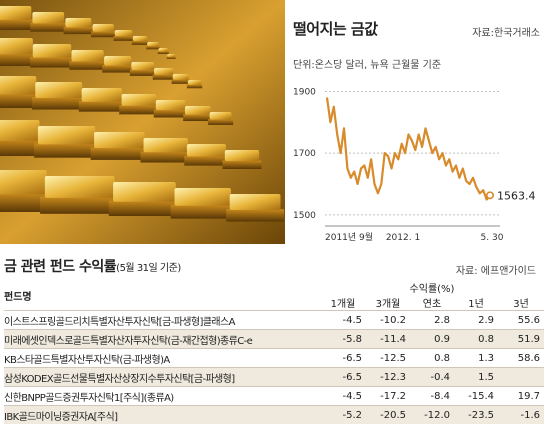 This screenshot has width=550, height=448. What do you see at coordinates (495, 271) in the screenshot?
I see `table-source: 자료: 에프앤가이드` at bounding box center [495, 271].